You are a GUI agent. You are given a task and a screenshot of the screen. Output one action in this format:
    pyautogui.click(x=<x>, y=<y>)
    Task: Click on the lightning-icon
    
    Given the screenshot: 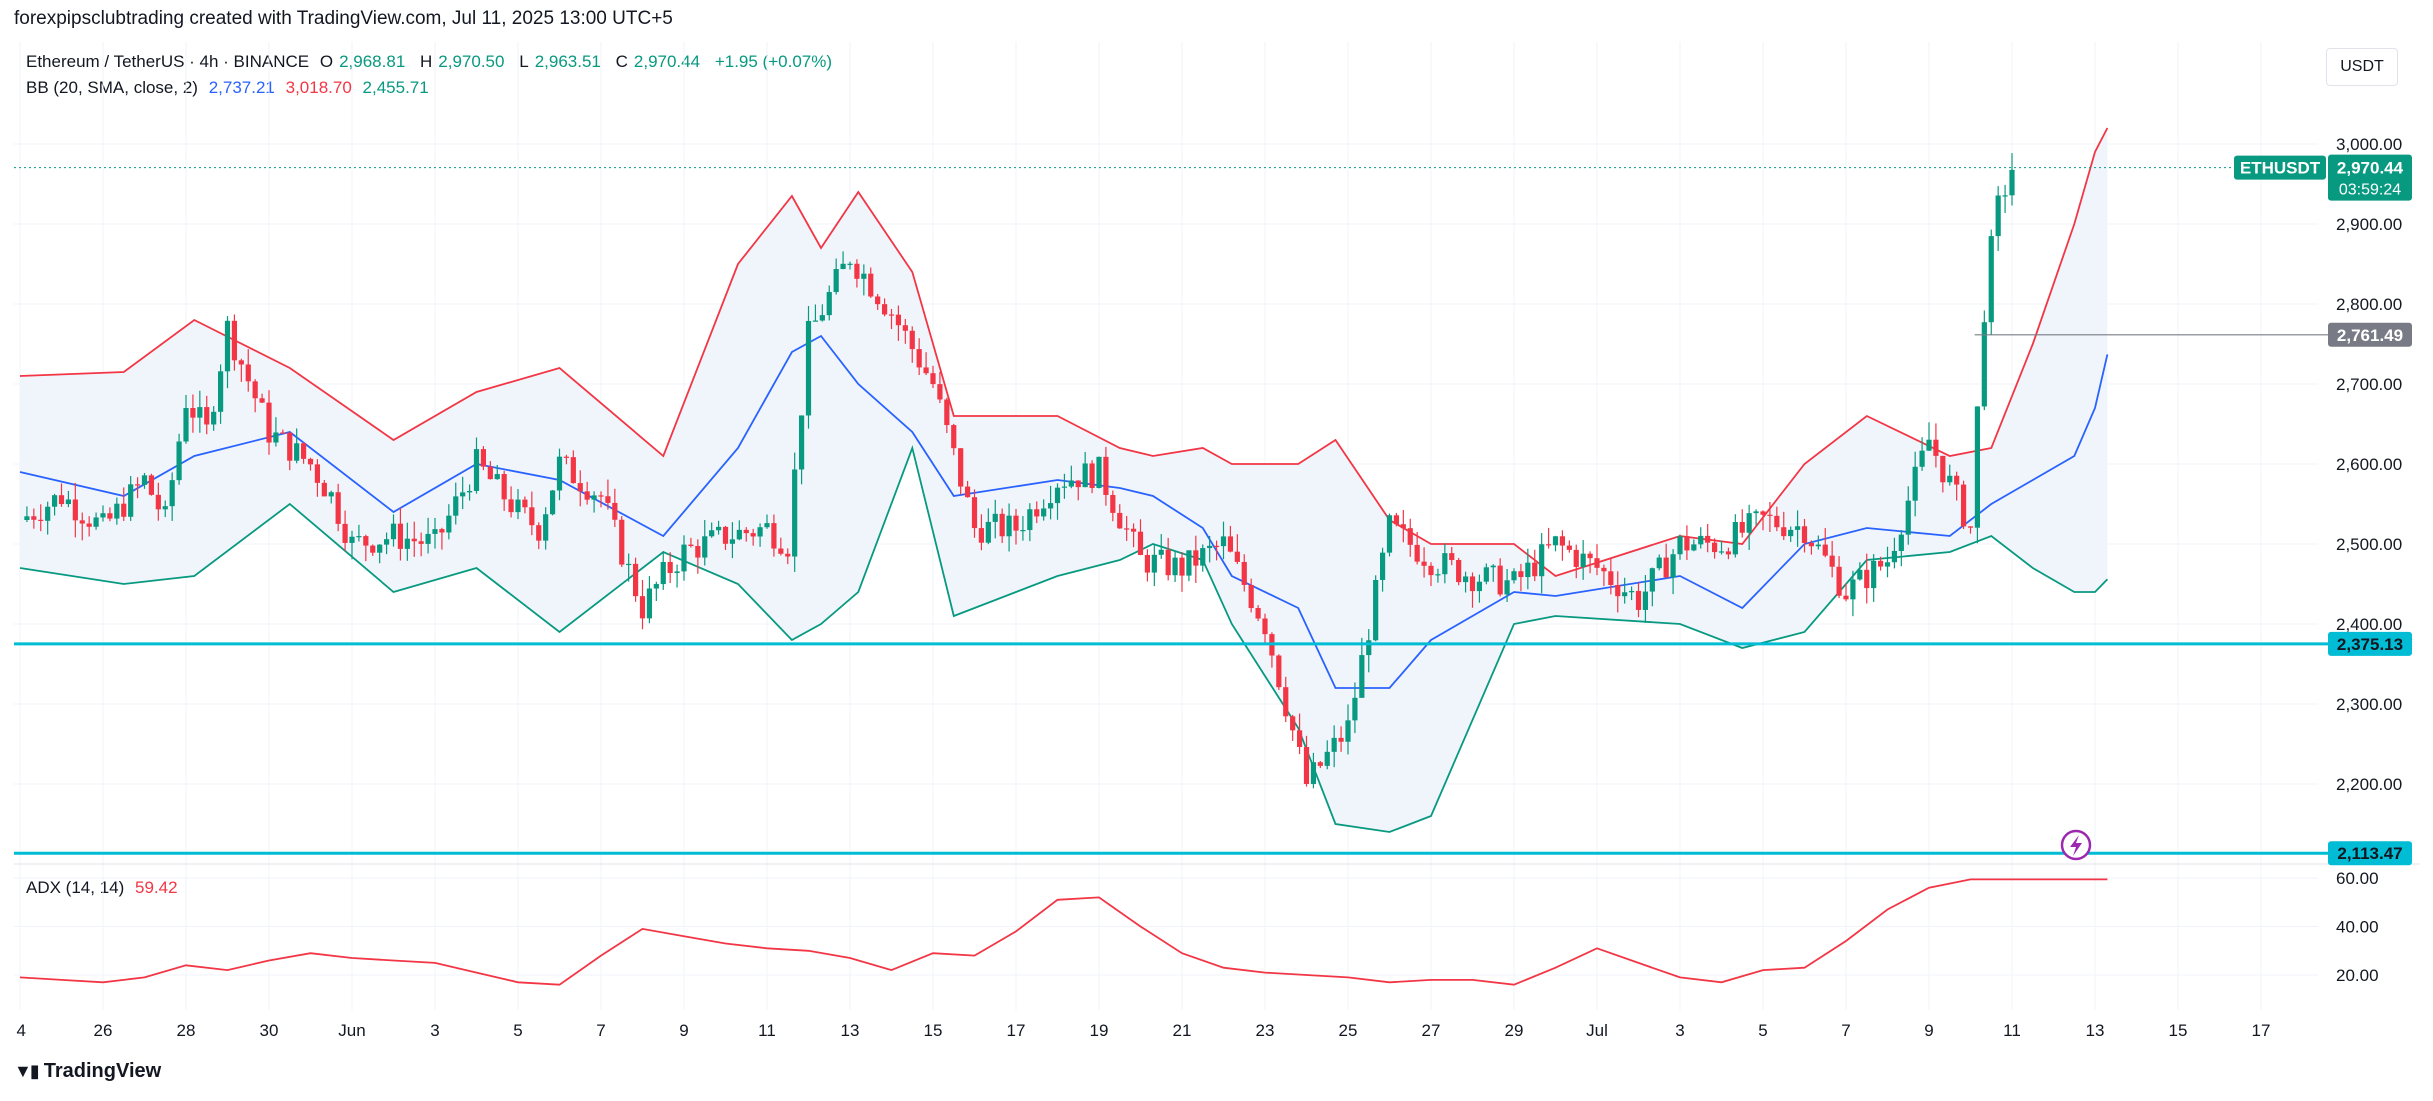 What is the action you would take?
    pyautogui.click(x=2076, y=845)
    